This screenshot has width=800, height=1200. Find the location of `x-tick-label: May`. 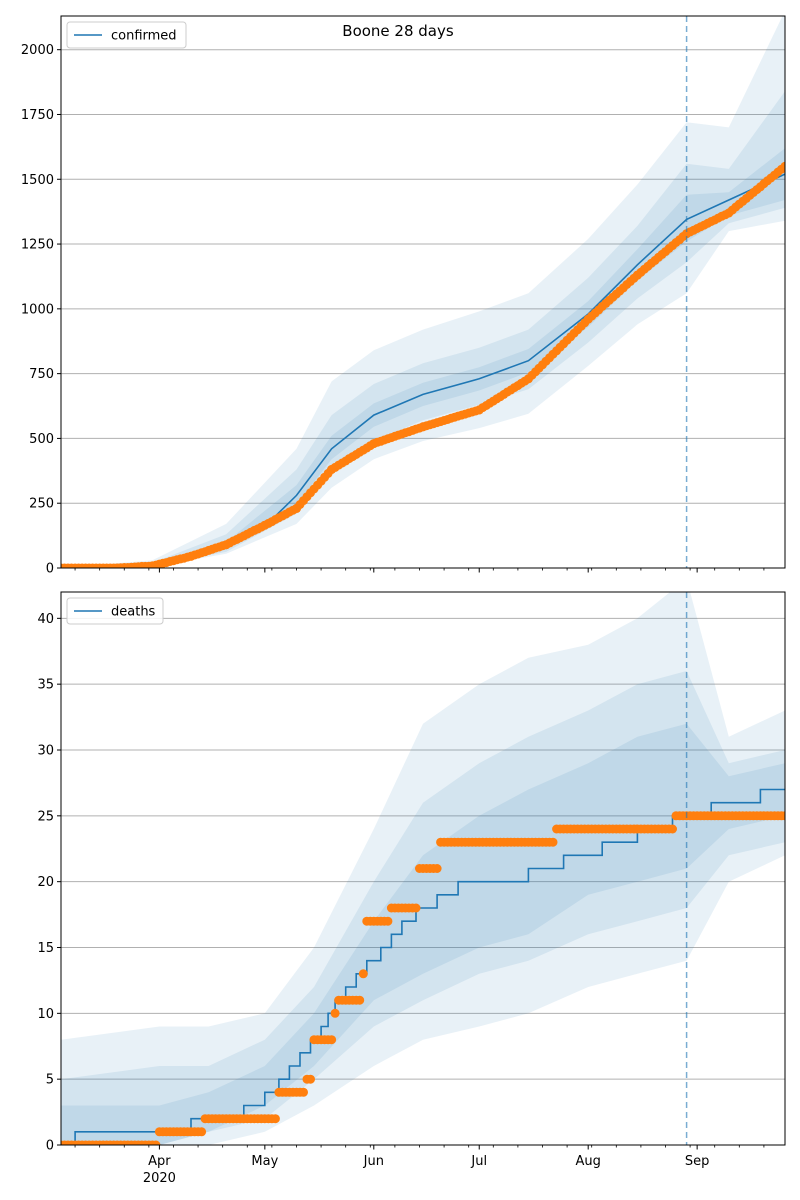

x-tick-label: May is located at coordinates (264, 1161).